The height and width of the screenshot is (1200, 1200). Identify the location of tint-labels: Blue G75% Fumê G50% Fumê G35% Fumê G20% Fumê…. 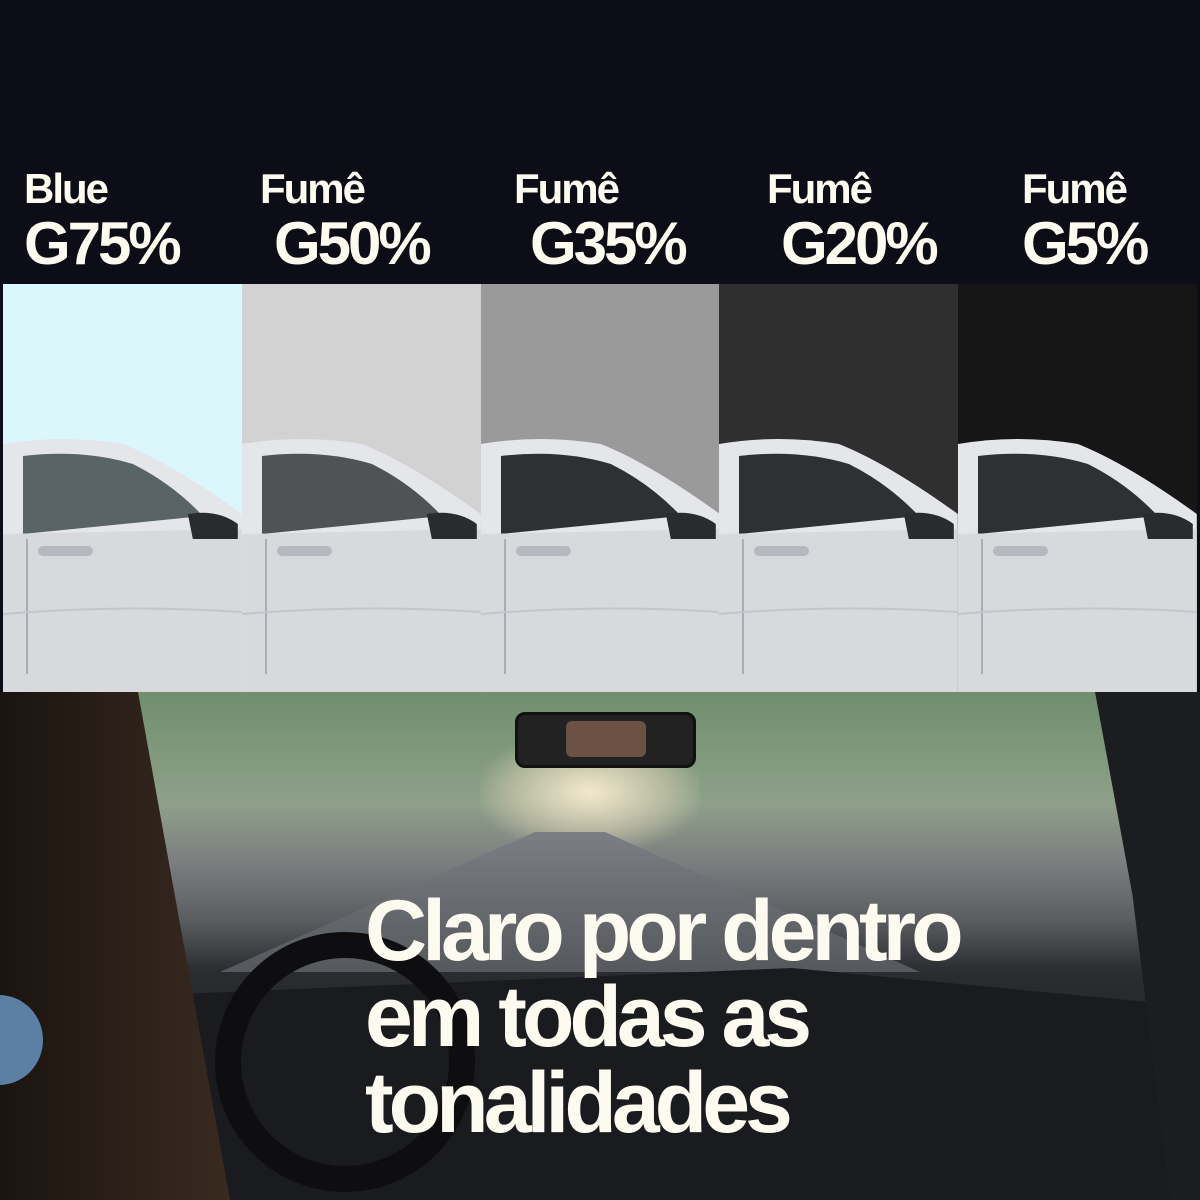
(600, 225).